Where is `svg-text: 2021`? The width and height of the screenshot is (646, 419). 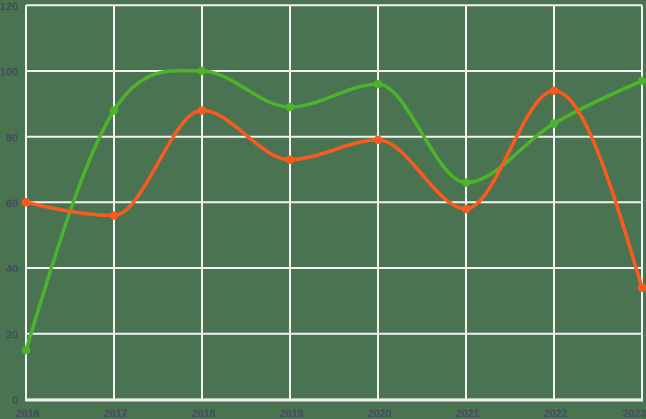
svg-text: 2021 is located at coordinates (468, 413).